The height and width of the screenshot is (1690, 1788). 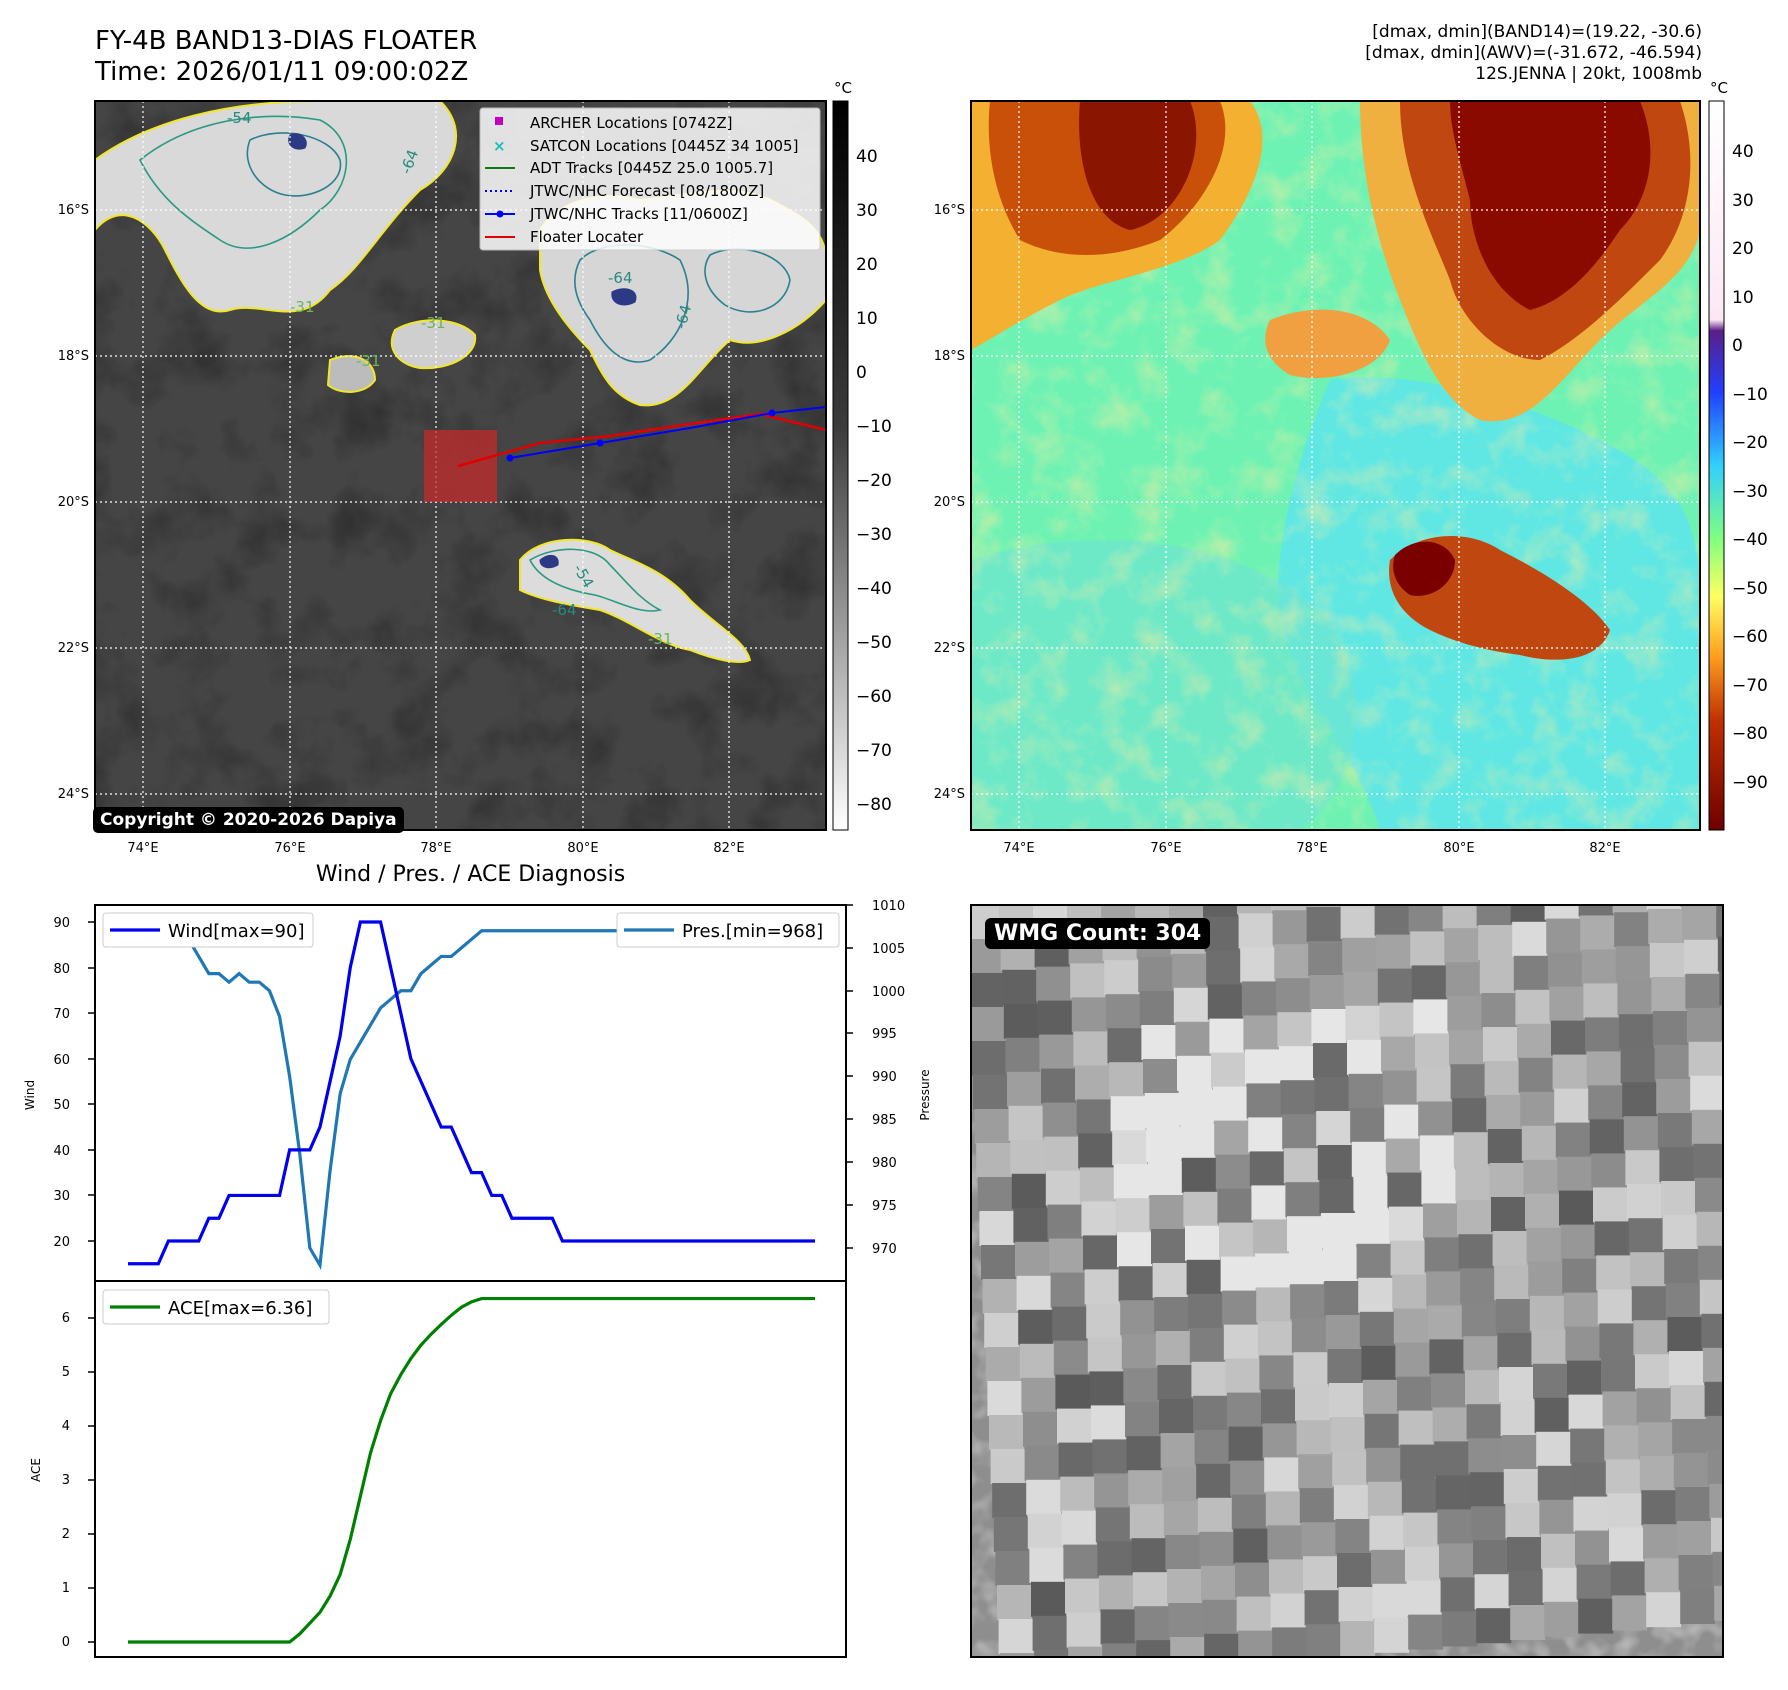 What do you see at coordinates (867, 319) in the screenshot?
I see `svg-text: 10` at bounding box center [867, 319].